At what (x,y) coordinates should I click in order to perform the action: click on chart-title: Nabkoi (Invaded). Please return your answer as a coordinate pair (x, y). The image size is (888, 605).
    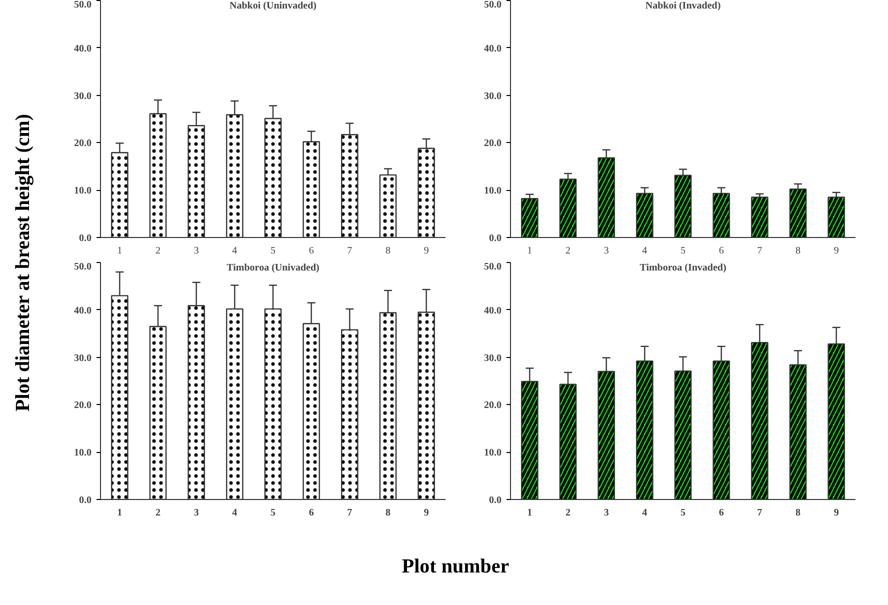
    Looking at the image, I should click on (683, 6).